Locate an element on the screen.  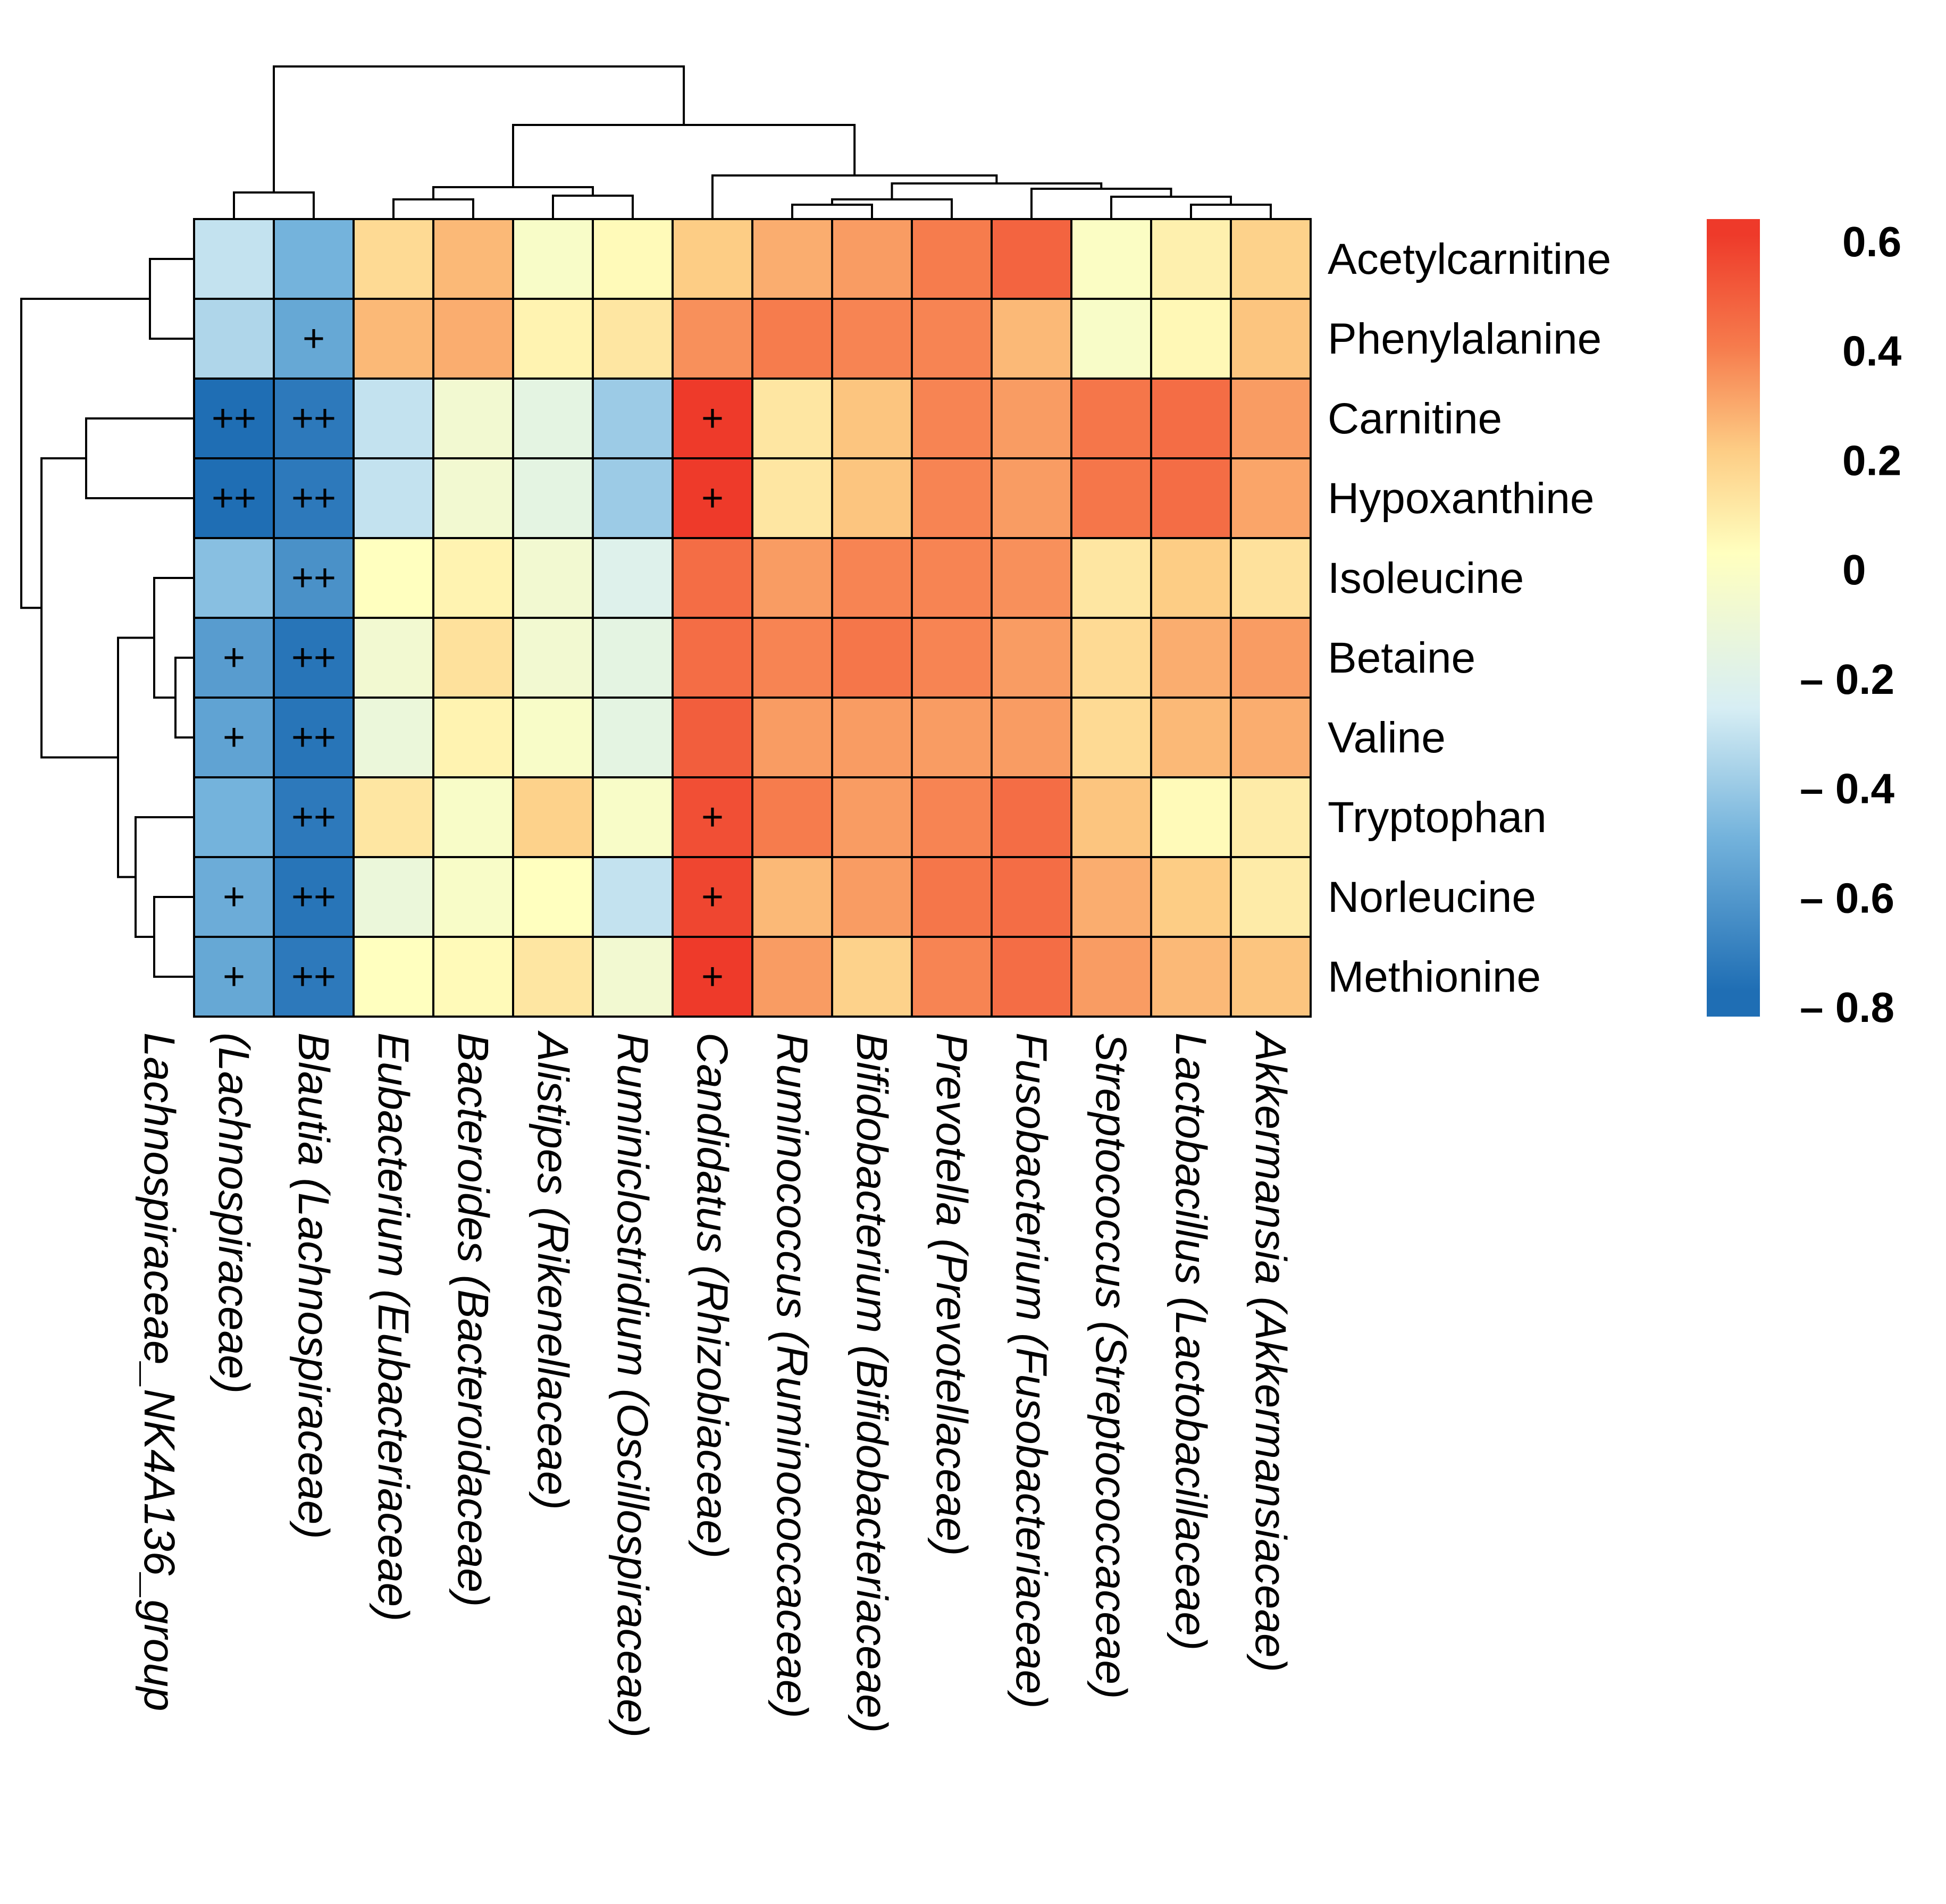
significance-mark-9-1: ++ is located at coordinates (313, 976).